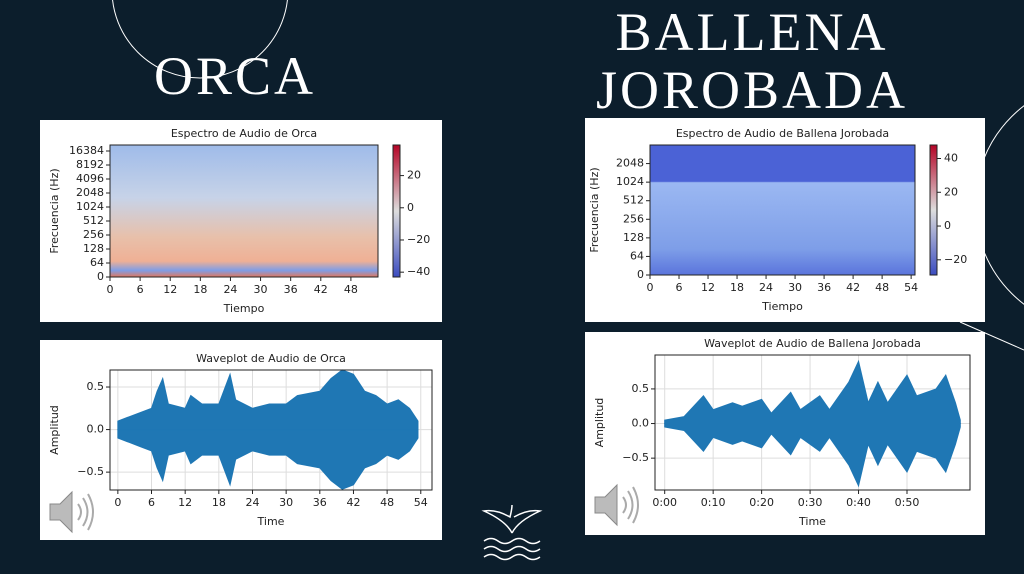 The height and width of the screenshot is (574, 1024). What do you see at coordinates (951, 158) in the screenshot?
I see `colorbar-tick-label: 40` at bounding box center [951, 158].